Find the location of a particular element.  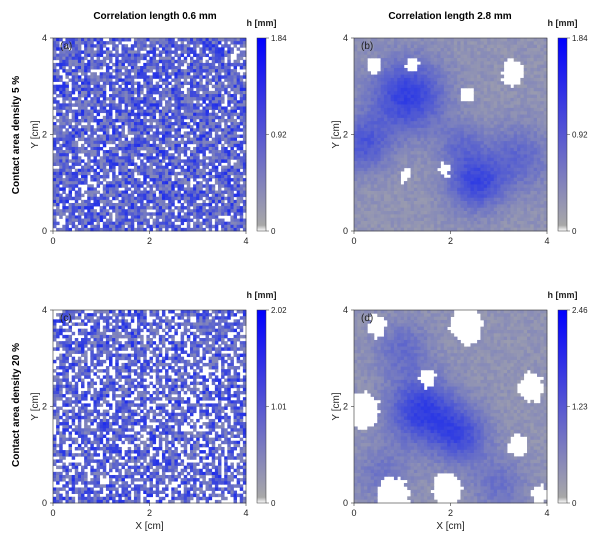

colorbar-tick-label: 2.46 is located at coordinates (580, 310).